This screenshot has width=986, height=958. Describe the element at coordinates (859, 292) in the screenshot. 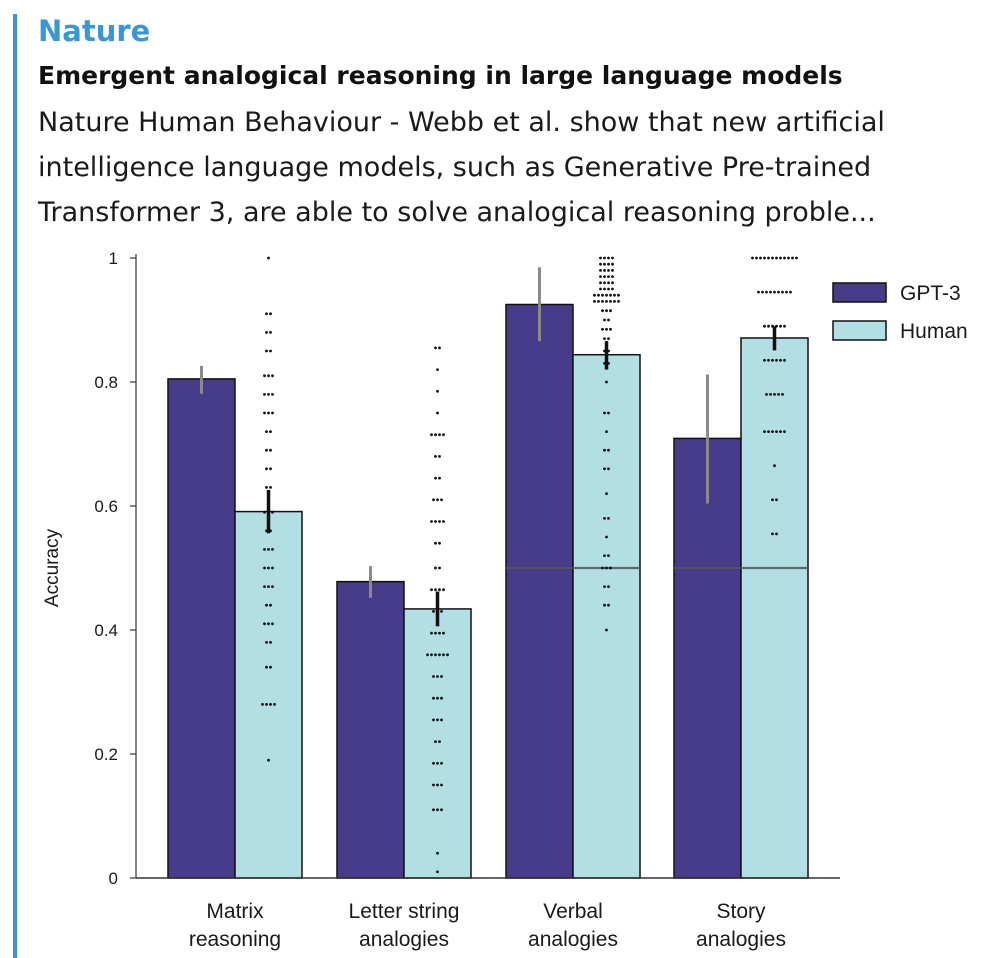

I see `legend-swatch` at that location.